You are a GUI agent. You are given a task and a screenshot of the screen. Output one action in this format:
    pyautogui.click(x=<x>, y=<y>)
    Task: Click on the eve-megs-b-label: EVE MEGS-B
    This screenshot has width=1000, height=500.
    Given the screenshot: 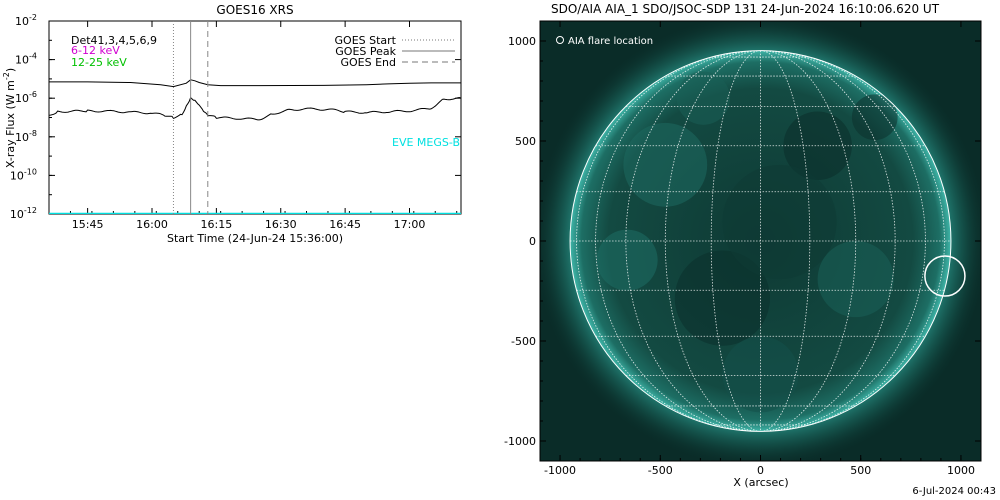 What is the action you would take?
    pyautogui.click(x=426, y=142)
    